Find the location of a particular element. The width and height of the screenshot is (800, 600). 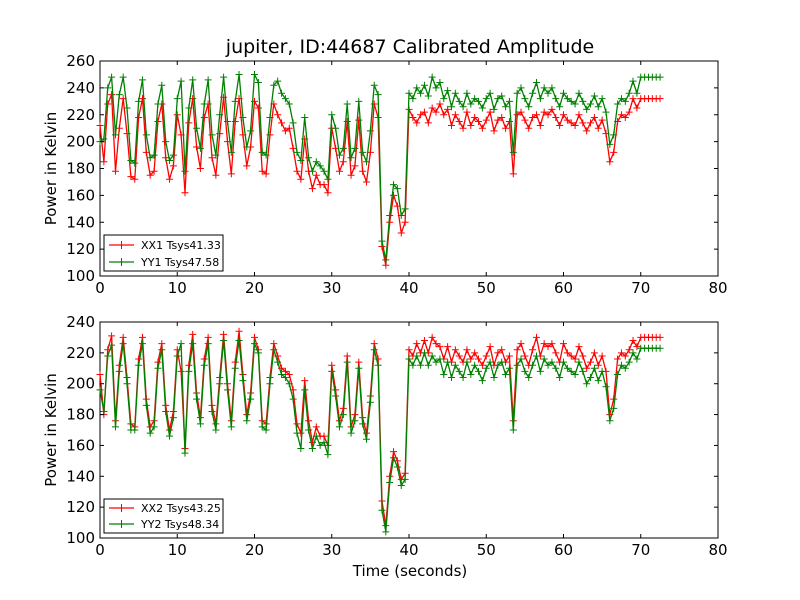

x-tick-label: 70 is located at coordinates (640, 550).